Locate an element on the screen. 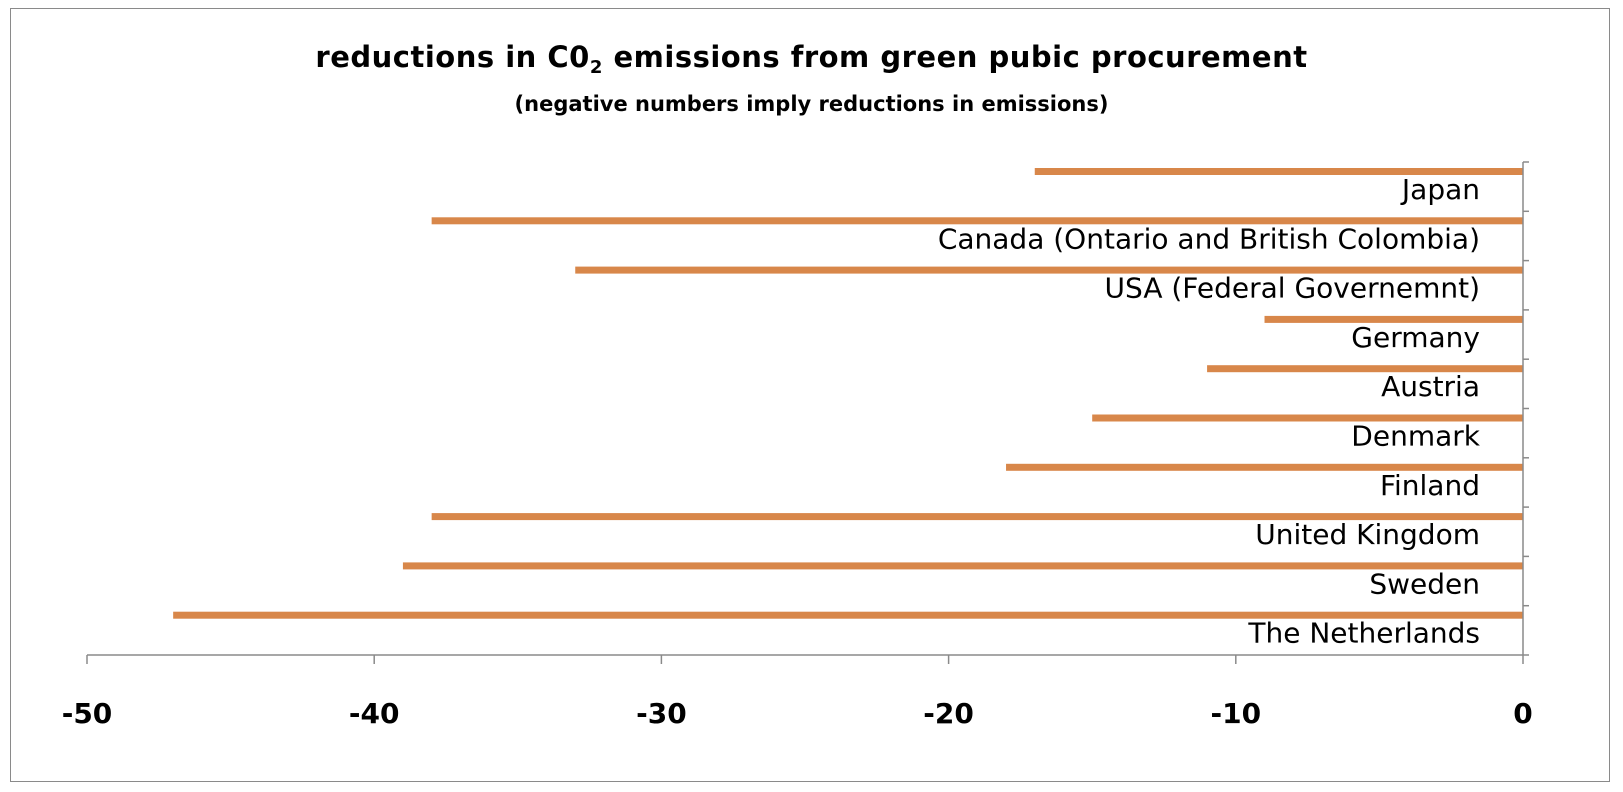  category-label-3: Germany is located at coordinates (1415, 337).